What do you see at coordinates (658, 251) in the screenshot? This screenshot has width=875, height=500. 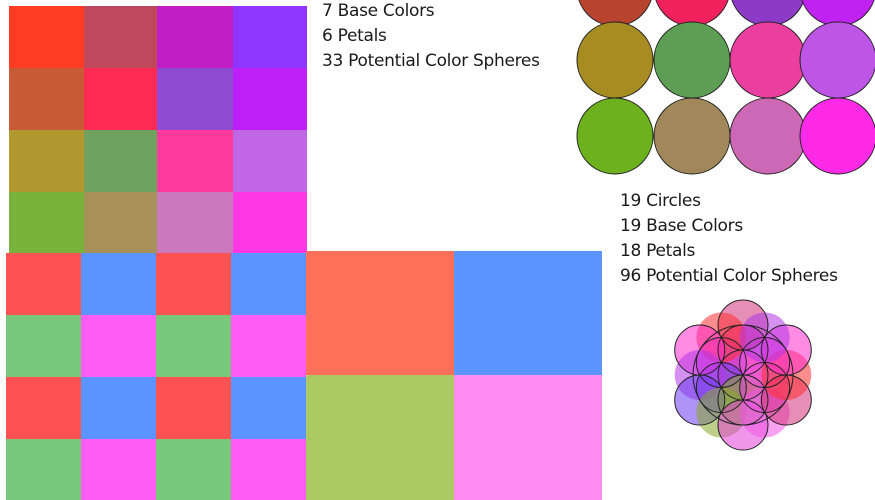 I see `right-stat-petals: 18 Petals` at bounding box center [658, 251].